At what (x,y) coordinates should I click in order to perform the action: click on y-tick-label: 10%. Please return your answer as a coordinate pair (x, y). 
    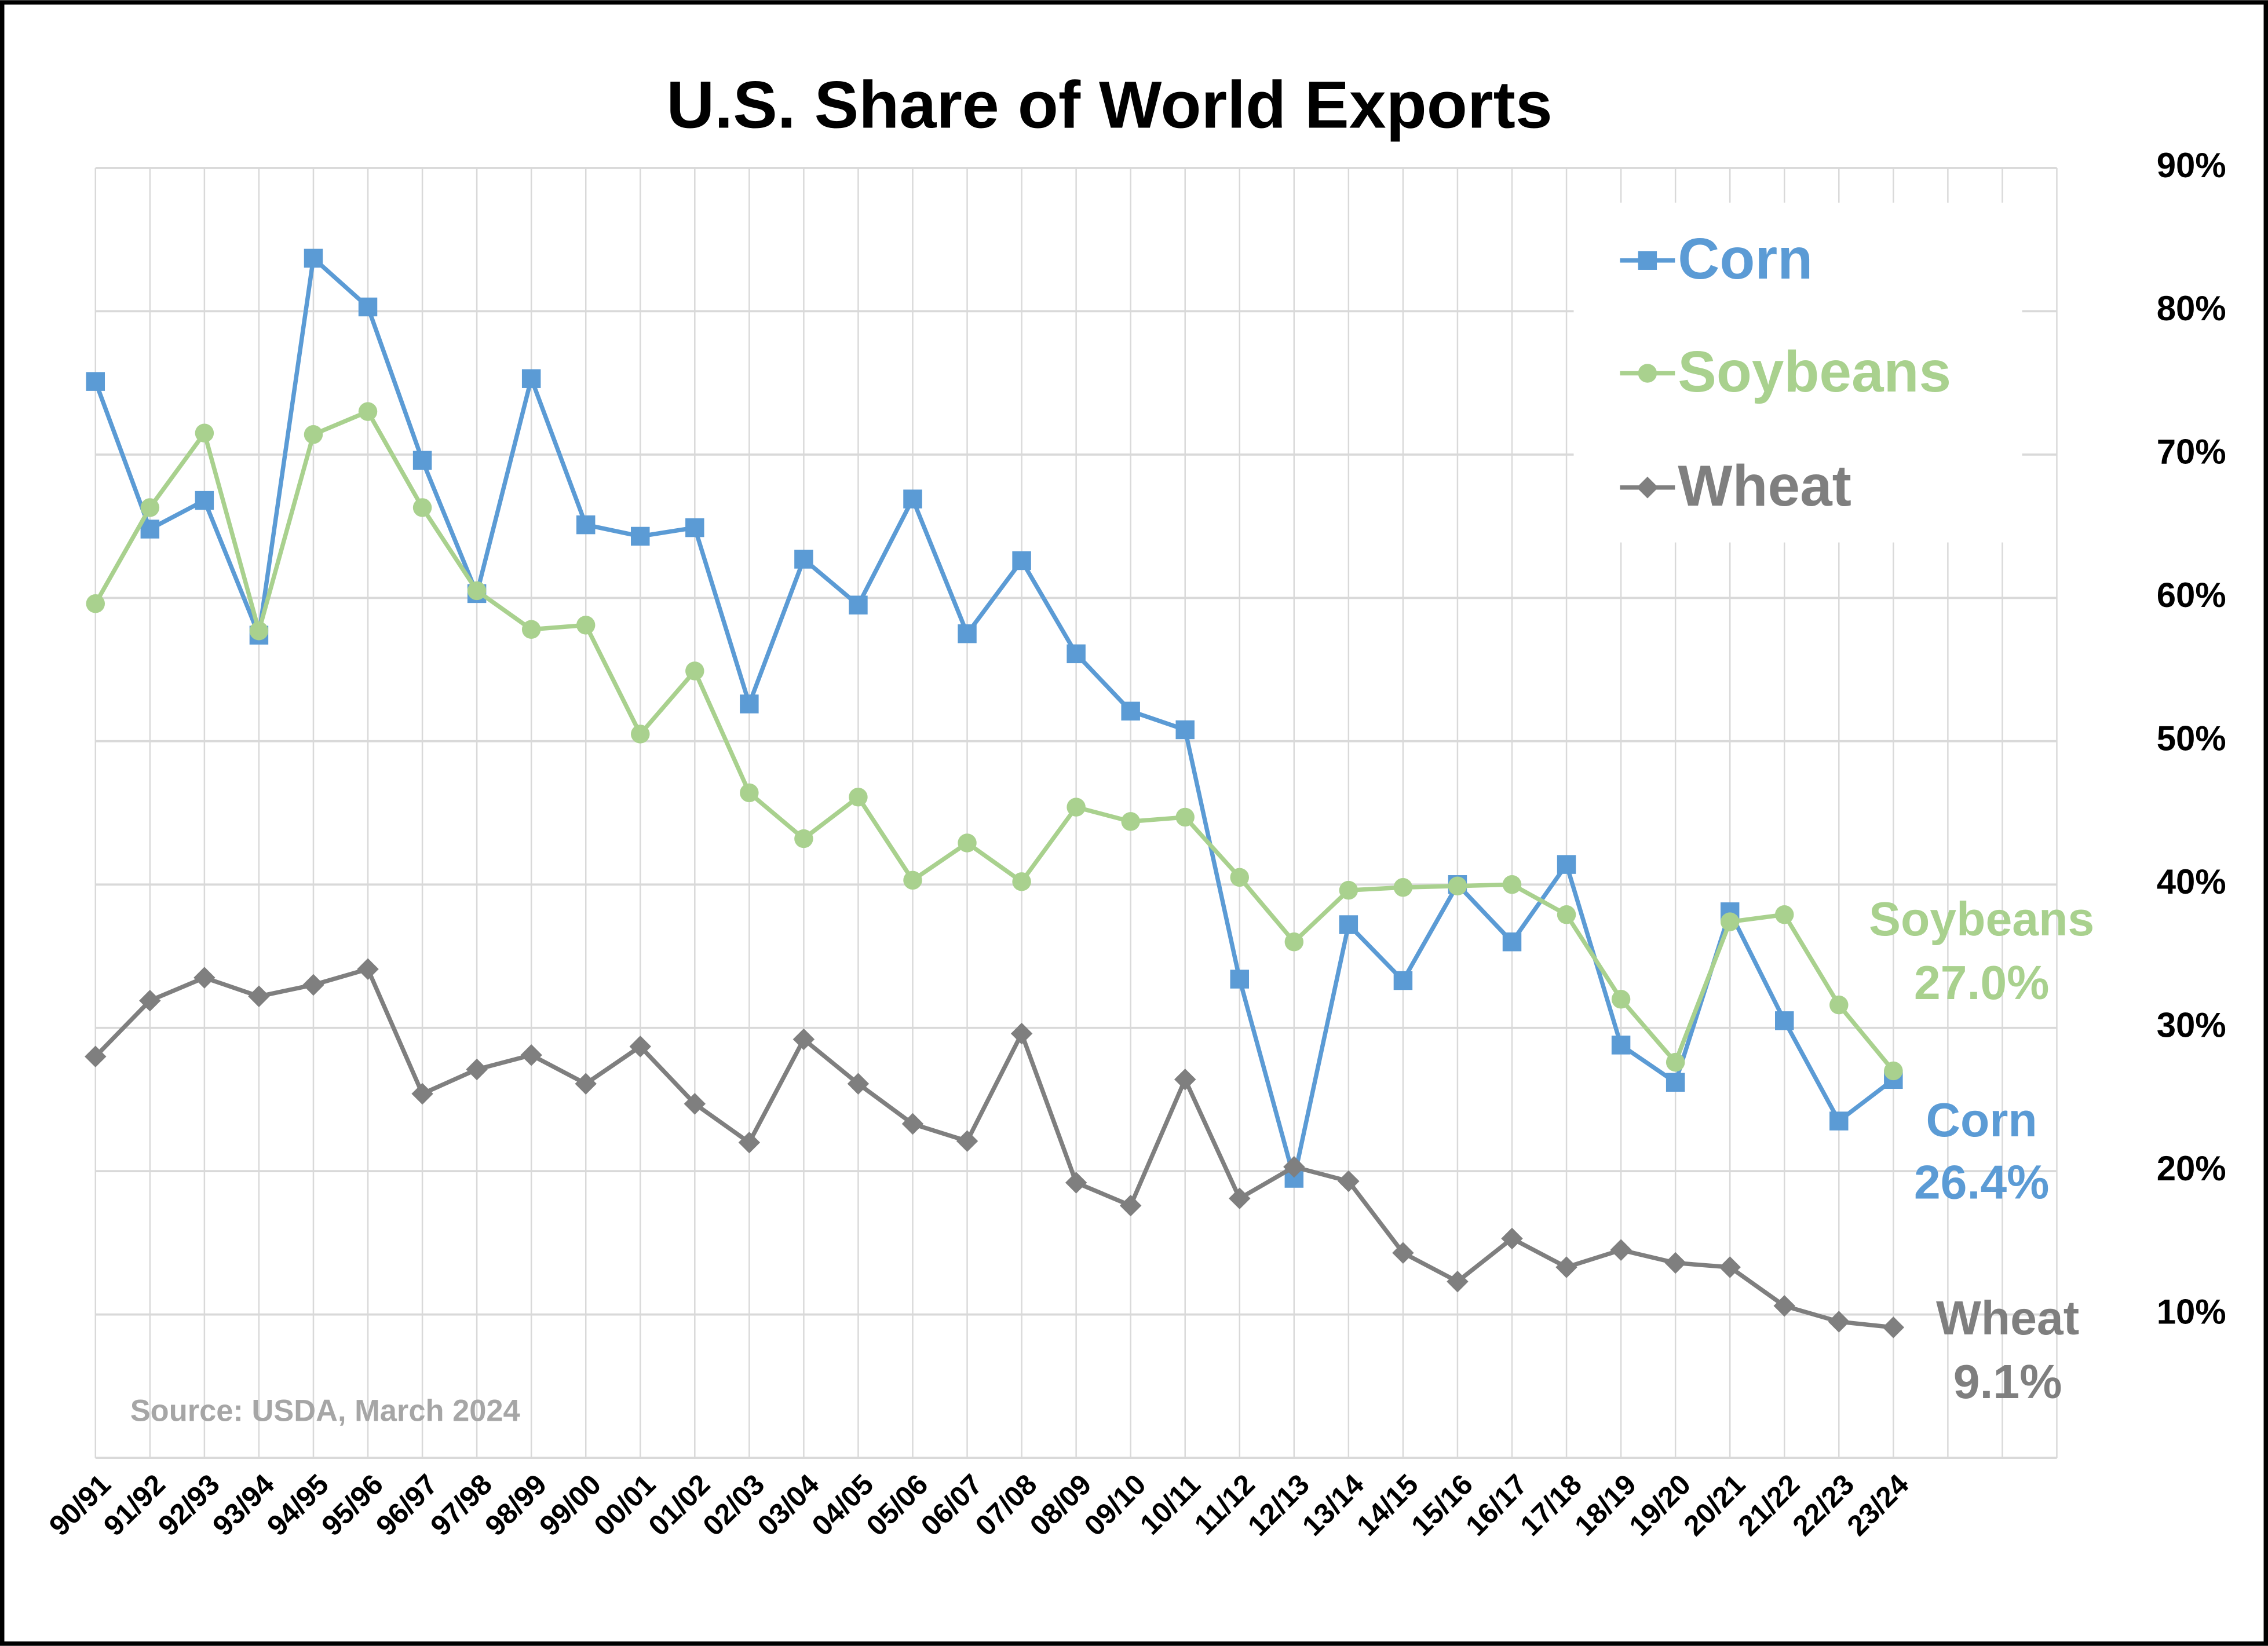
    Looking at the image, I should click on (2192, 1311).